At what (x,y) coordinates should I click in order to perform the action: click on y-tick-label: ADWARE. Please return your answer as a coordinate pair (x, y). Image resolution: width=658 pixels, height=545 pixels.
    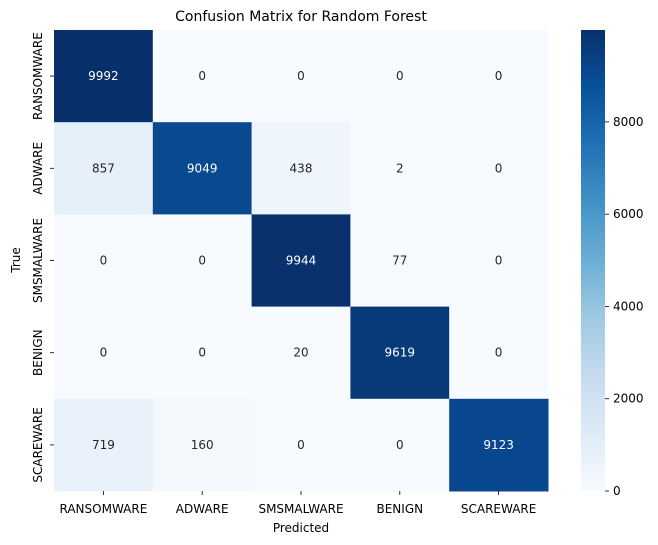
    Looking at the image, I should click on (38, 168).